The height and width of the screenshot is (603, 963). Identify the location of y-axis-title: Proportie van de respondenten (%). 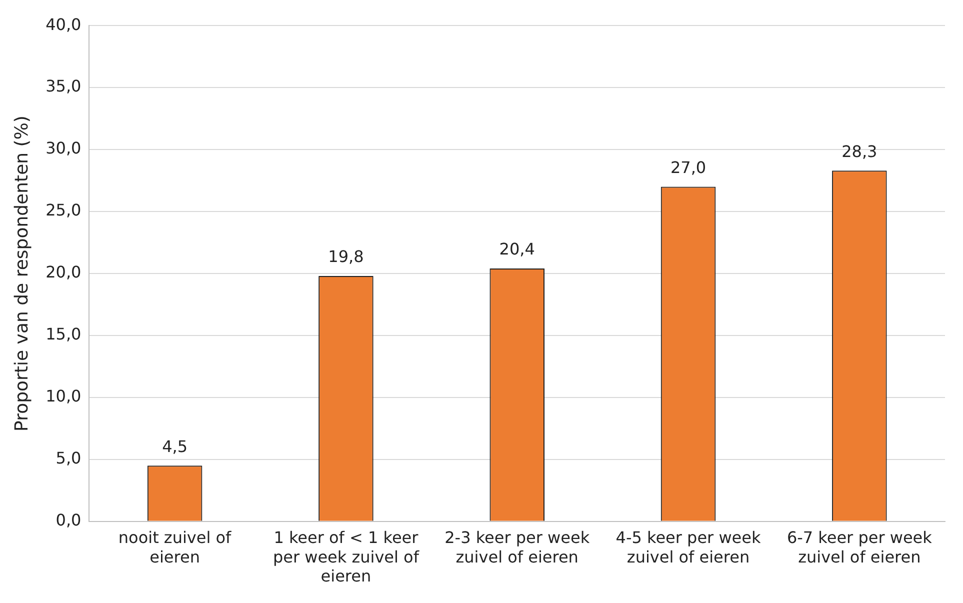
(21, 274).